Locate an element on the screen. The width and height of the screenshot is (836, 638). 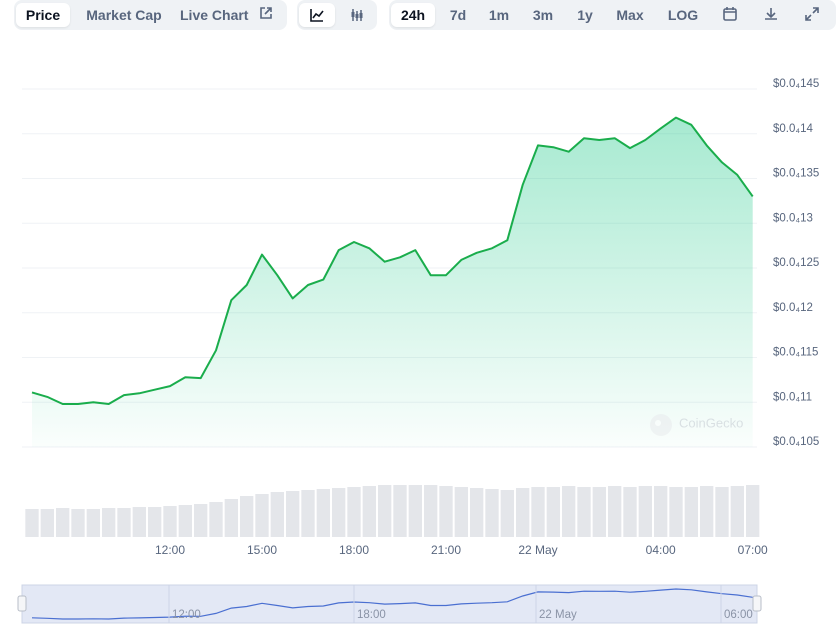
y-tick-label: $0.0₄125 is located at coordinates (796, 263).